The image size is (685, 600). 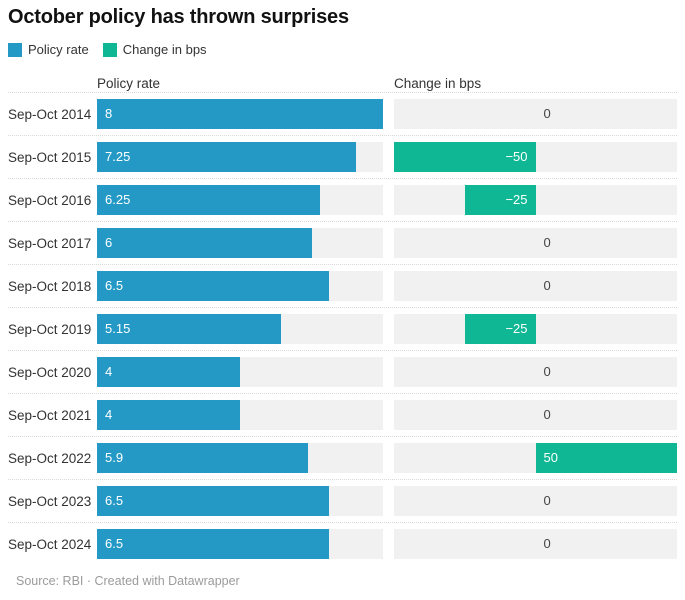 I want to click on table-row: Sep-Oct 2023 6.5 0, so click(x=342, y=500).